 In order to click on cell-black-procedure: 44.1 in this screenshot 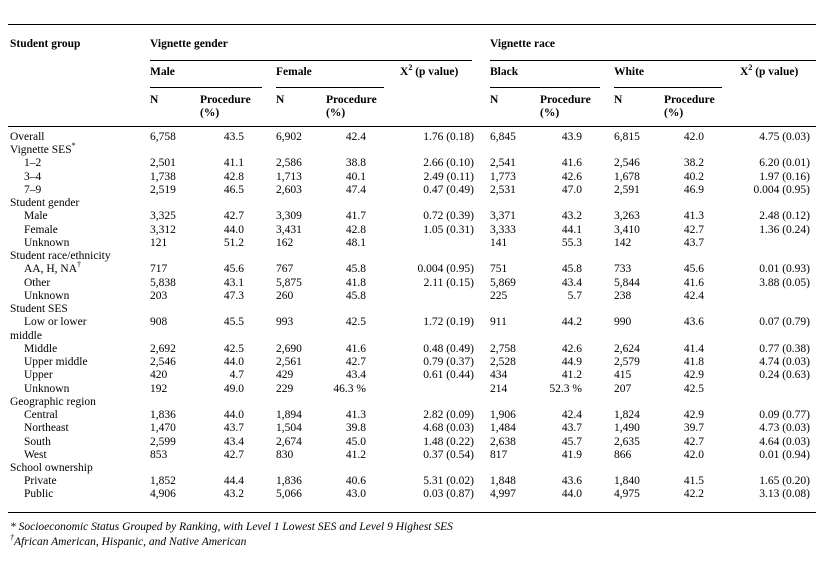, I will do `click(571, 229)`.